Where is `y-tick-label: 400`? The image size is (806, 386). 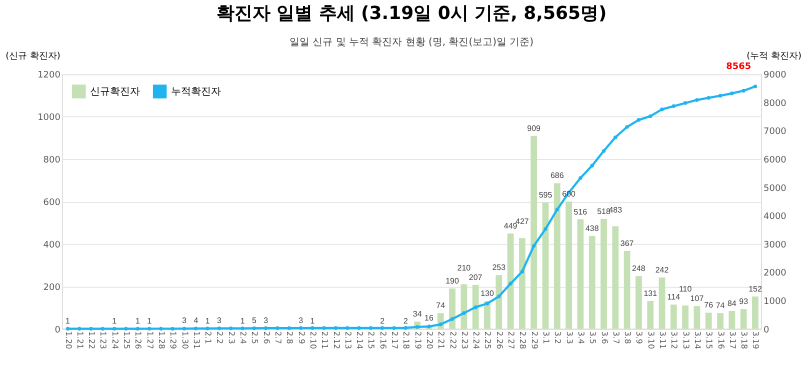
y-tick-label: 400 is located at coordinates (52, 245).